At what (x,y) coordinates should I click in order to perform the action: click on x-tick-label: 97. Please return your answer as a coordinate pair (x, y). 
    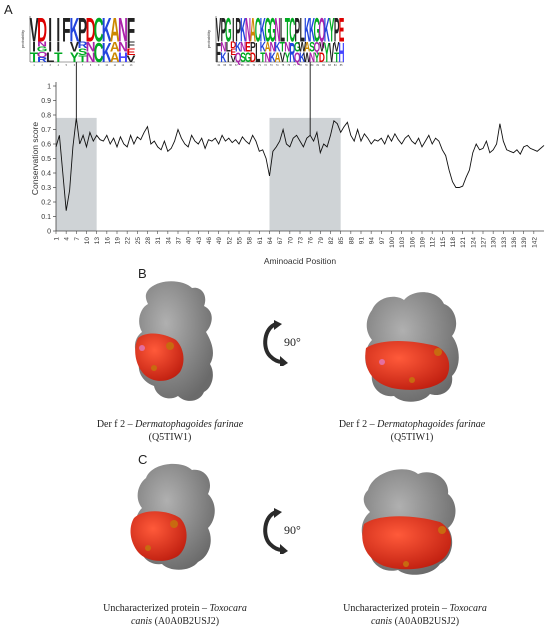
    Looking at the image, I should click on (382, 241).